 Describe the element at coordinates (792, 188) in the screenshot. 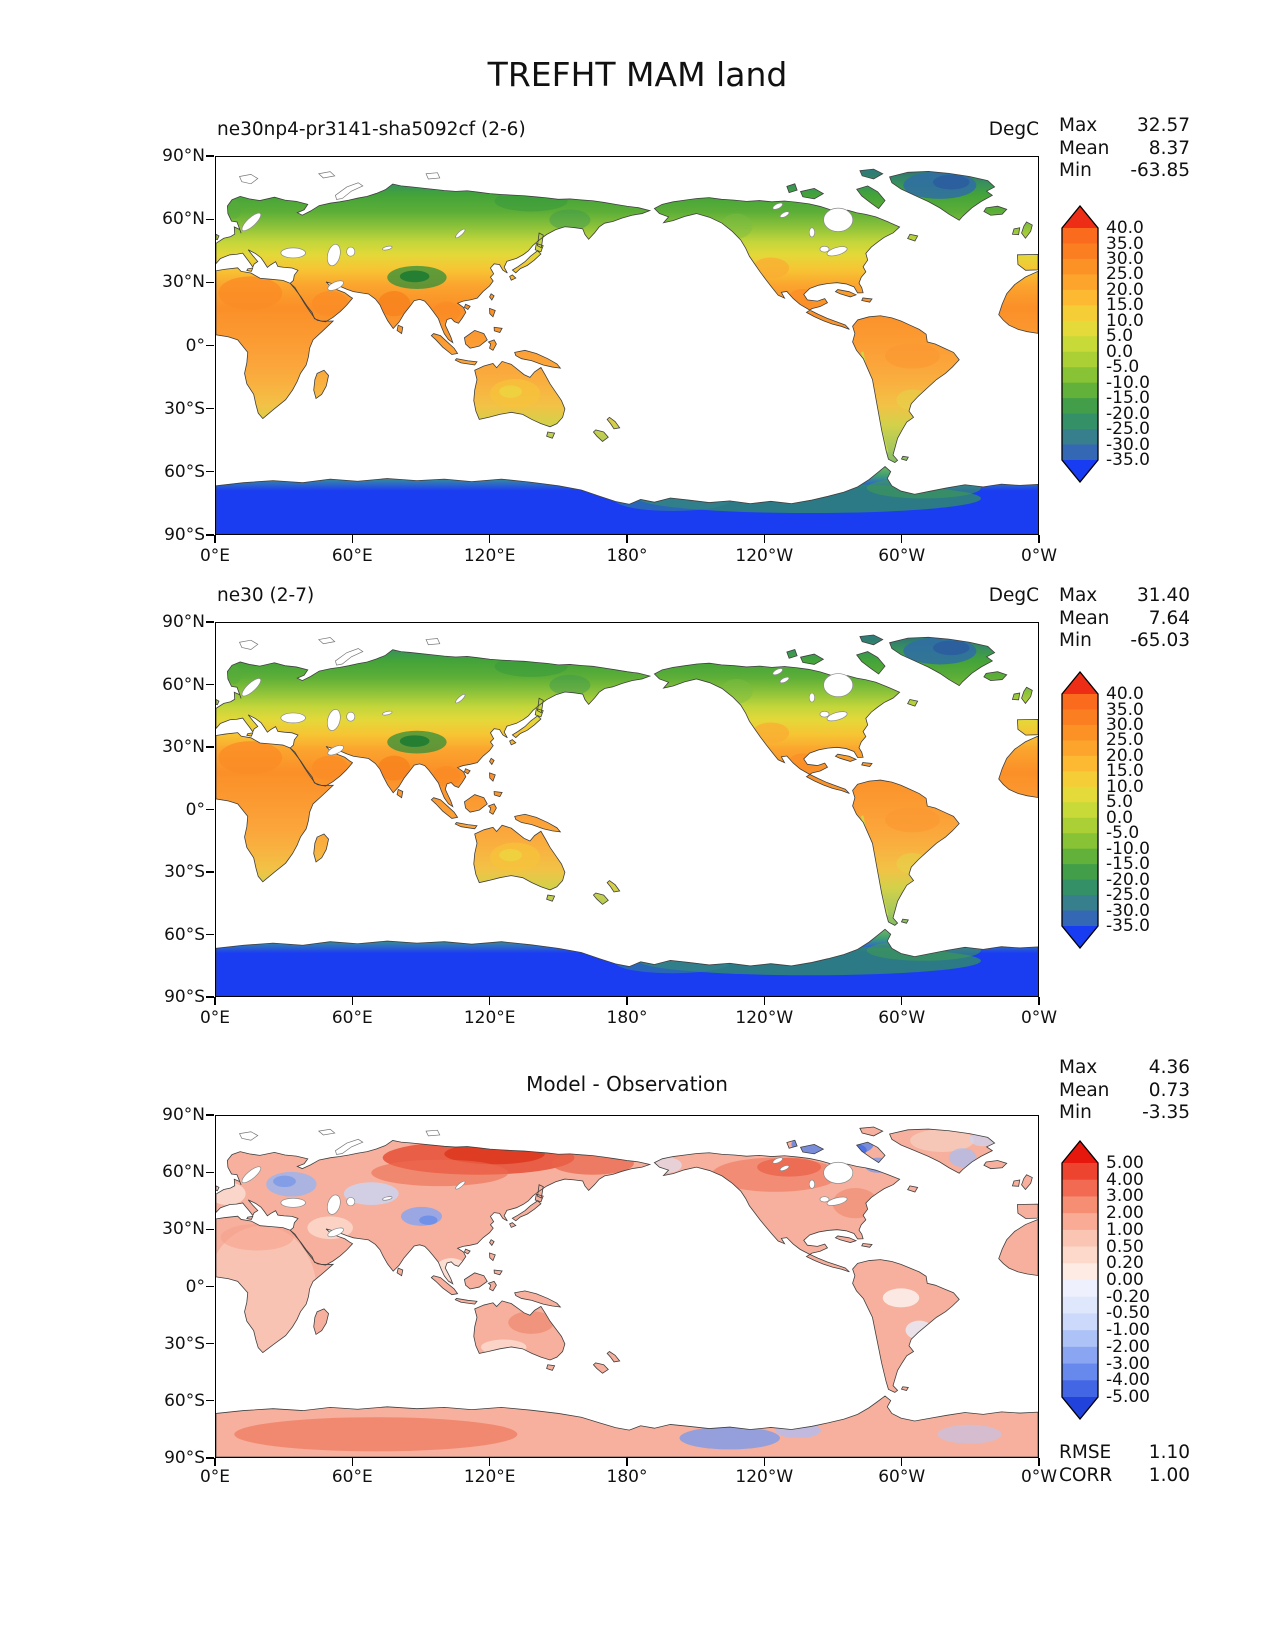

I see `coastline-banks` at that location.